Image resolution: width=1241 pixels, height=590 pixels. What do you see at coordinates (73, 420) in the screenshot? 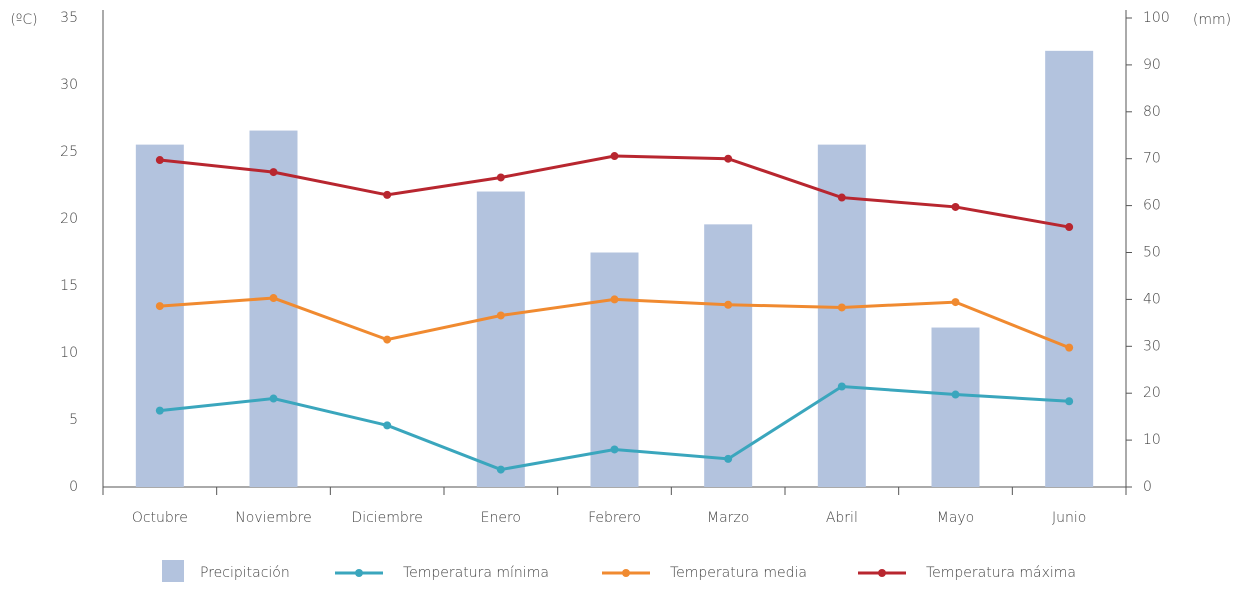
I see `y-tick-label: 5` at bounding box center [73, 420].